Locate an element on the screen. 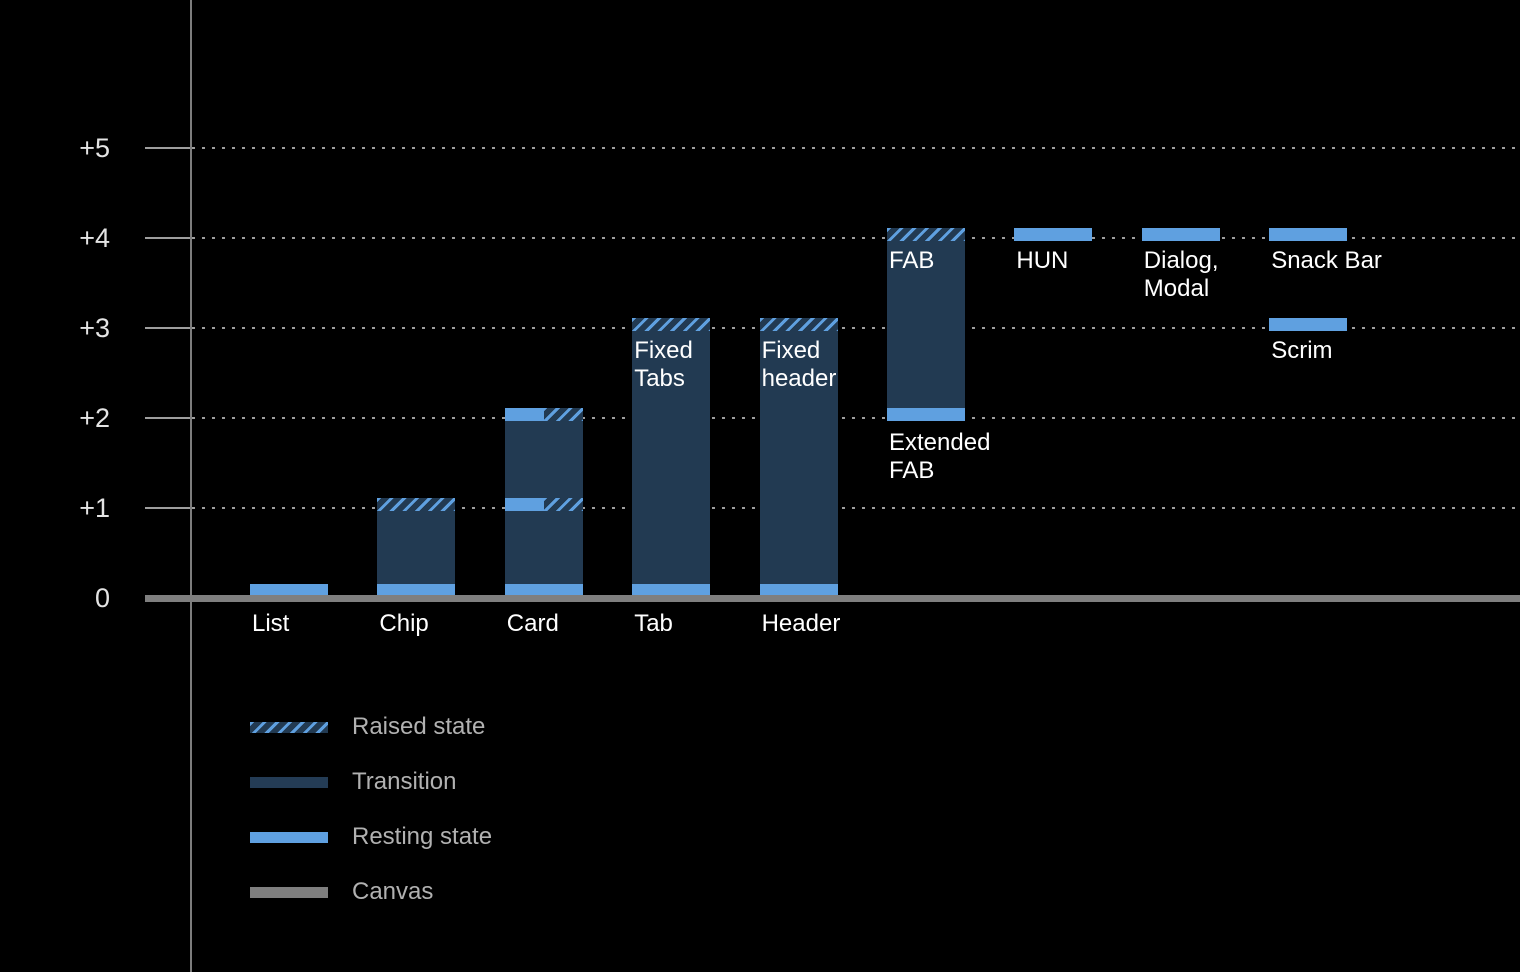 This screenshot has height=972, width=1520. bar-label: Chip is located at coordinates (404, 623).